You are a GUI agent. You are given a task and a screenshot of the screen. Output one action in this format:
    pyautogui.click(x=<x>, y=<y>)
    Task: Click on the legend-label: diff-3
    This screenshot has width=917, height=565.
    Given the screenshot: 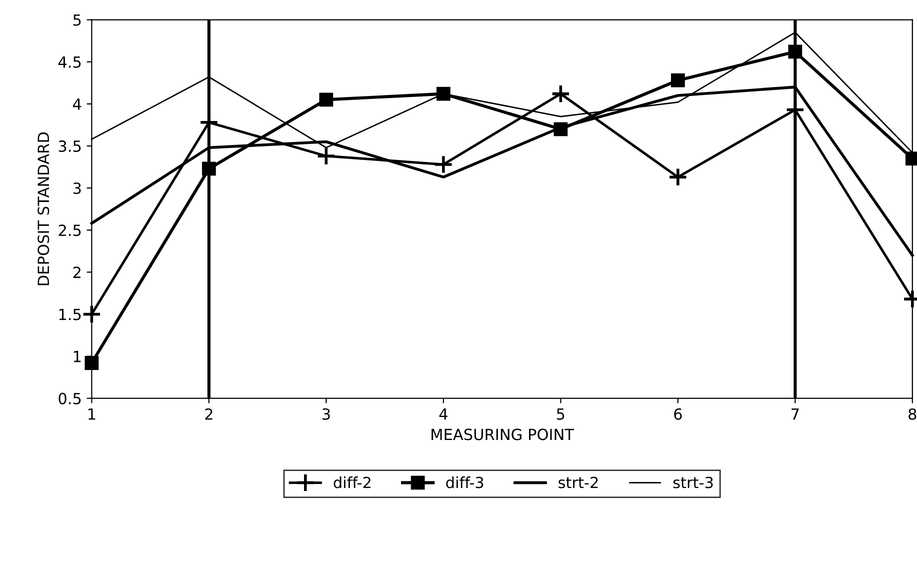 What is the action you would take?
    pyautogui.click(x=465, y=482)
    